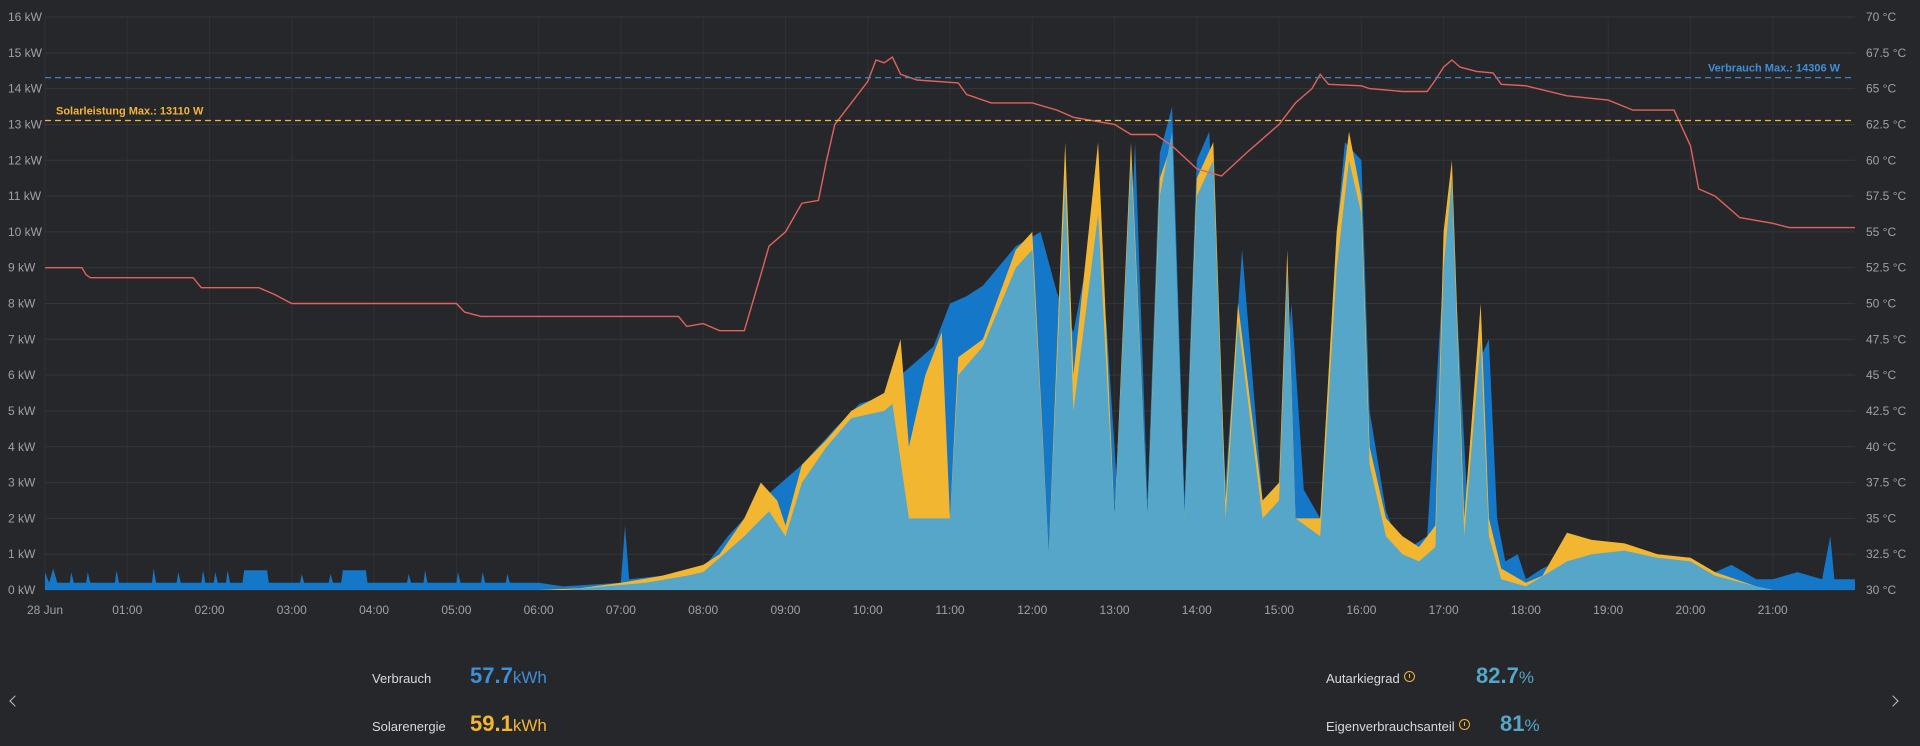  What do you see at coordinates (1886, 339) in the screenshot?
I see `y-right-tick-label: 47.5 °C` at bounding box center [1886, 339].